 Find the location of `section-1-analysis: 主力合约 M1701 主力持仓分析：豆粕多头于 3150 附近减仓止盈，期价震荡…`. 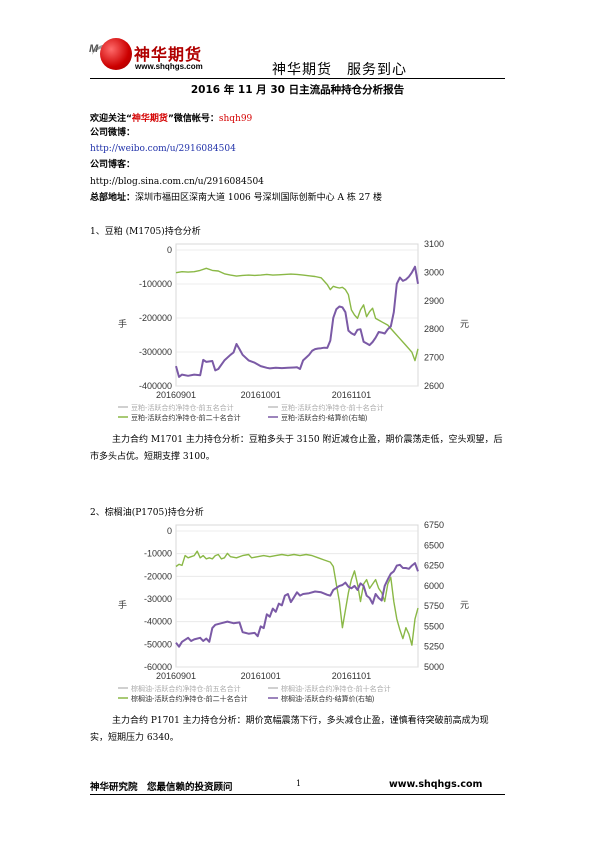

section-1-analysis: 主力合约 M1701 主力持仓分析：豆粕多头于 3150 附近减仓止盈，期价震荡… is located at coordinates (296, 448).